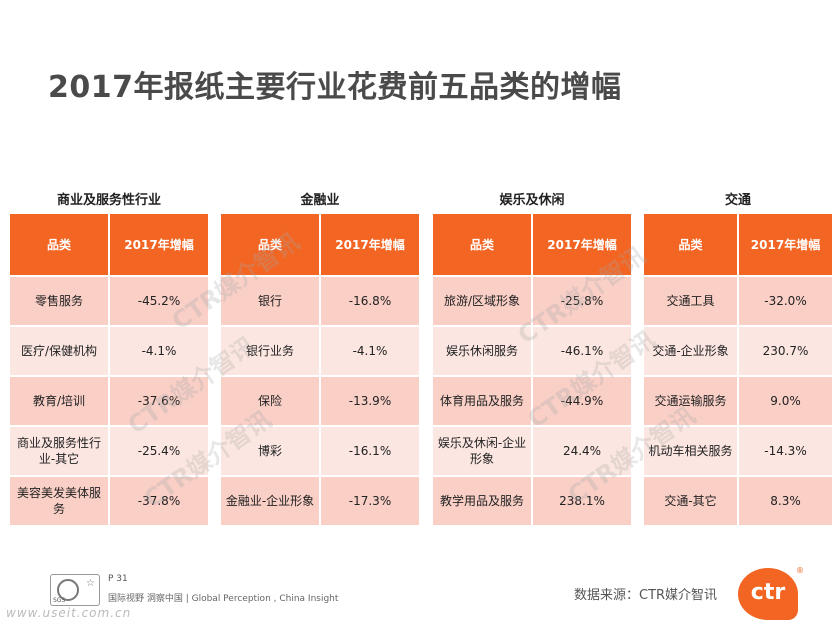 Image resolution: width=840 pixels, height=630 pixels. I want to click on category-cell: 交通-企业形象, so click(691, 351).